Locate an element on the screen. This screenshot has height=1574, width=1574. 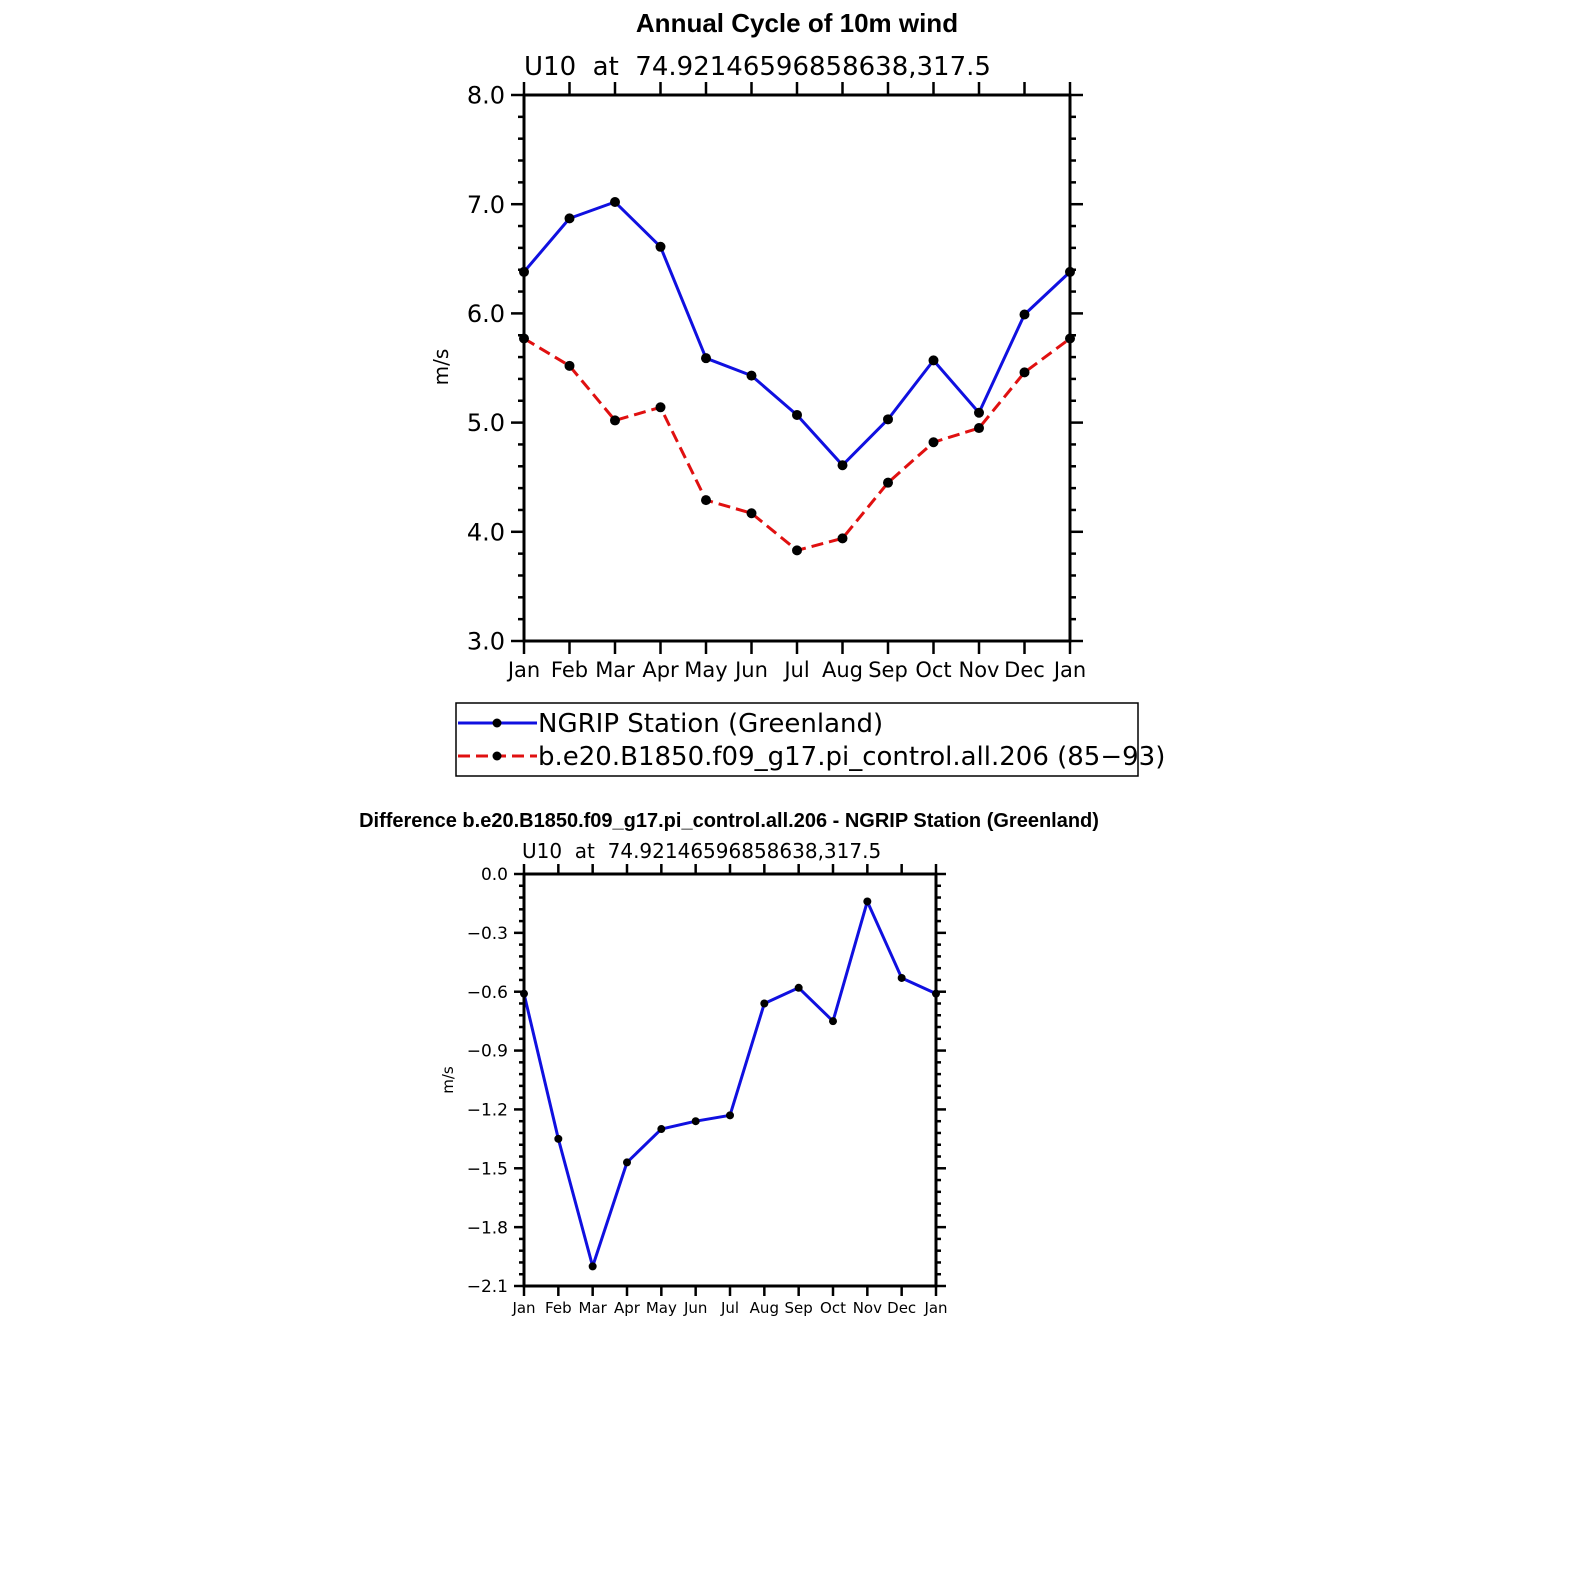
y-tick-label: −0.6 is located at coordinates (487, 993).